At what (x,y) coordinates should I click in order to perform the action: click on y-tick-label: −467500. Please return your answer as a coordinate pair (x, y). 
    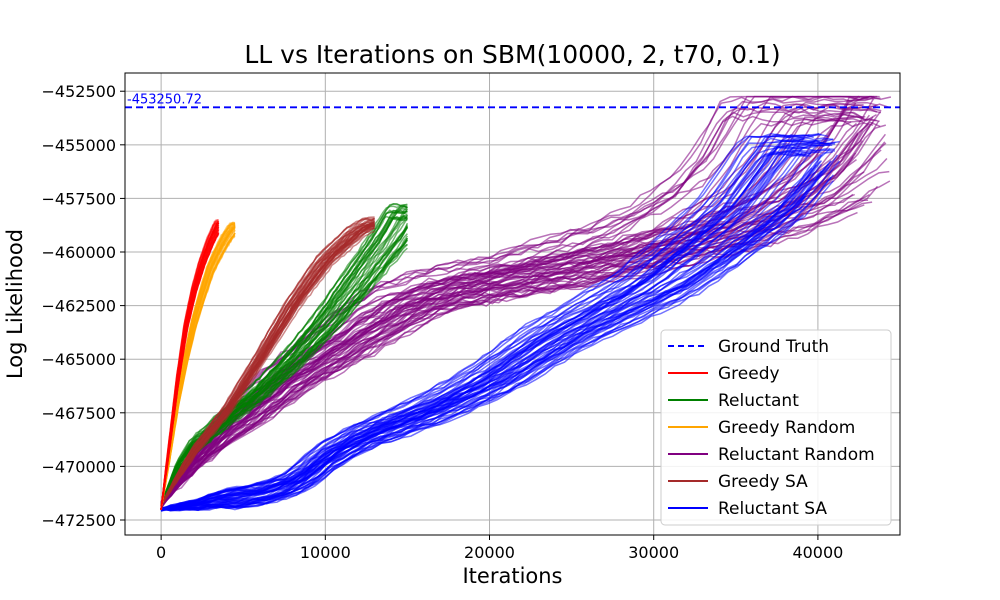
    Looking at the image, I should click on (79, 413).